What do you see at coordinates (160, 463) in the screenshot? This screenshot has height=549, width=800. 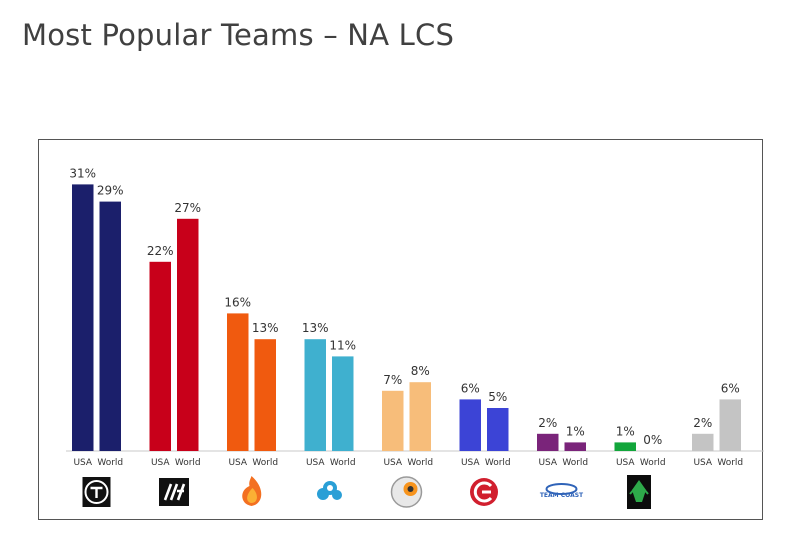 I see `tick-label-group-2-usa: USA` at bounding box center [160, 463].